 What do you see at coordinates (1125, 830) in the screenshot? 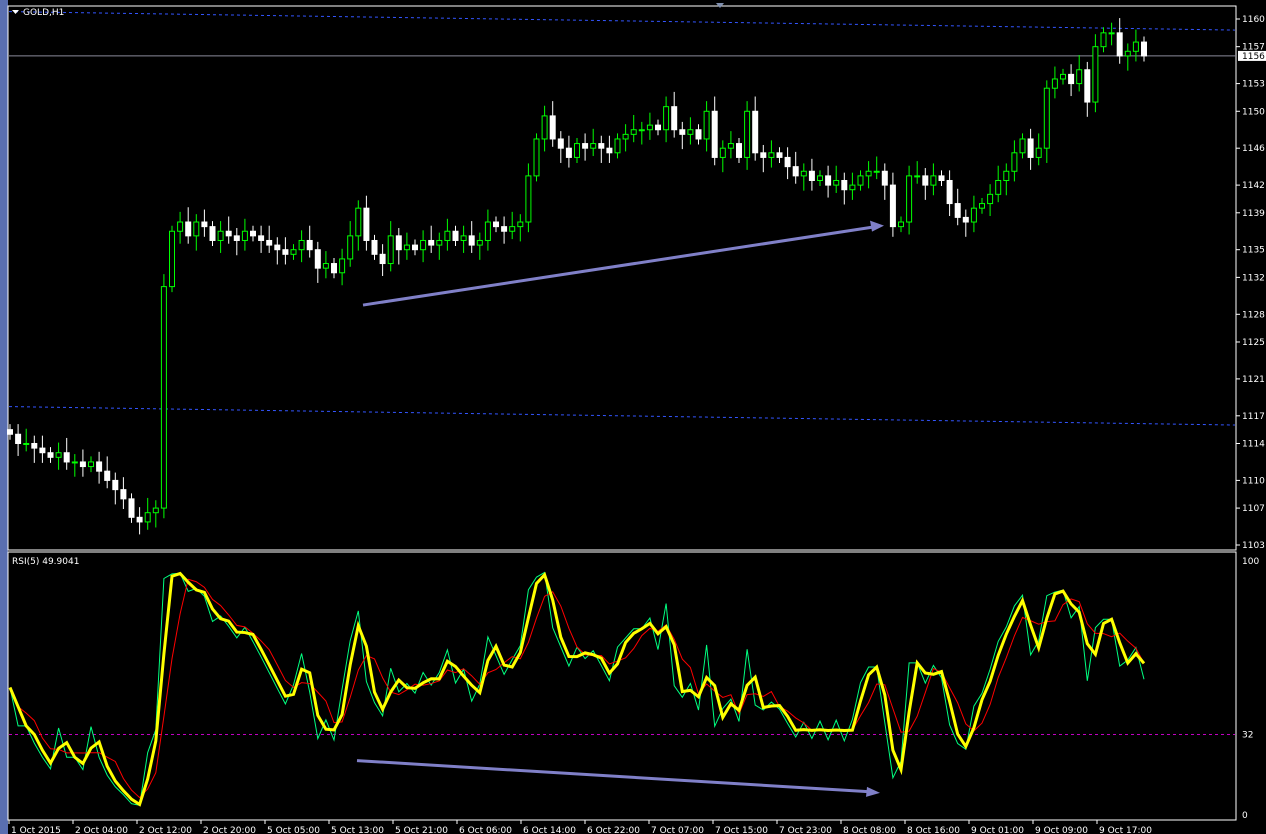
I see `time-tick-label: 9 Oct 17:00` at bounding box center [1125, 830].